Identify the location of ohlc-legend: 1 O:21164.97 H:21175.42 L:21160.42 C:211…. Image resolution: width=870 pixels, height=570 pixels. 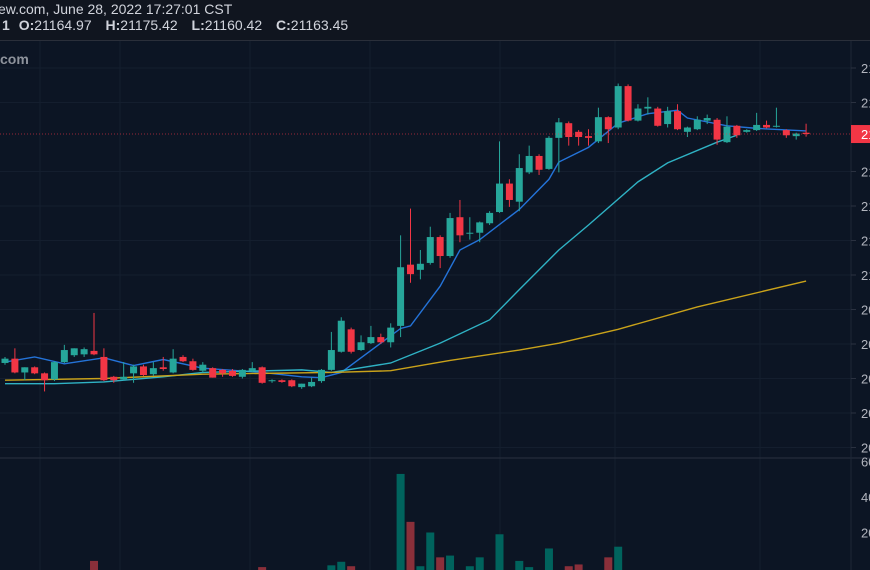
(180, 25).